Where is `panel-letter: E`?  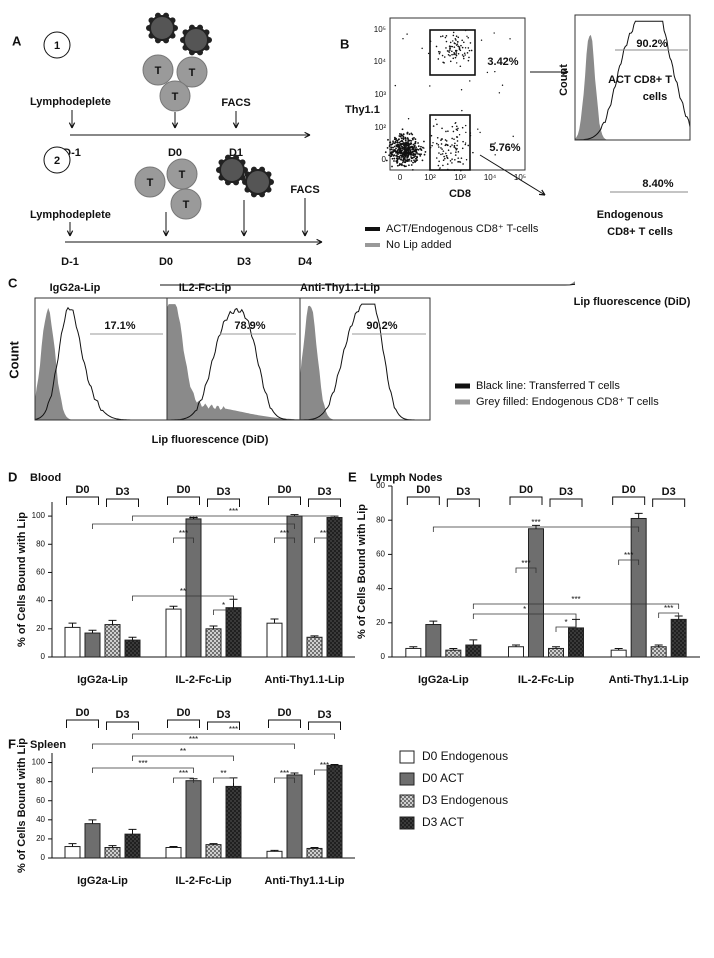
panel-letter: E is located at coordinates (352, 476).